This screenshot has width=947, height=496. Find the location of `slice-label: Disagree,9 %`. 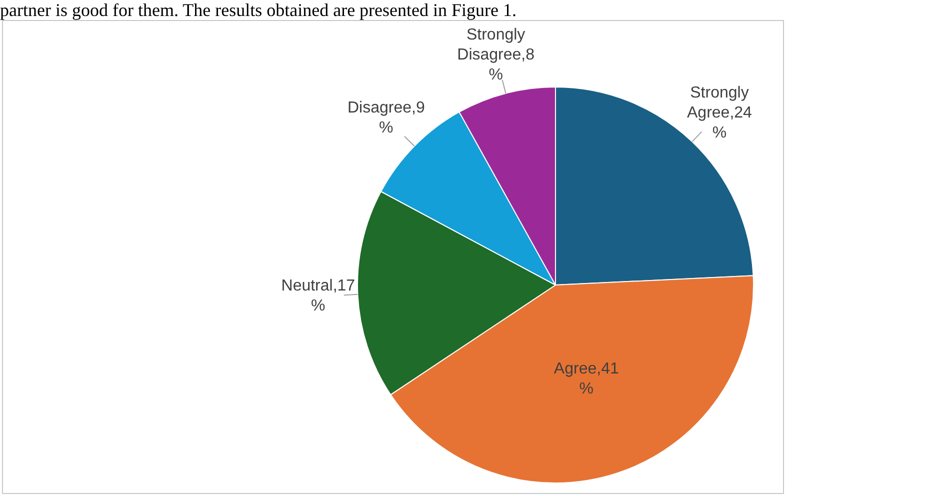

slice-label: Disagree,9 % is located at coordinates (386, 118).